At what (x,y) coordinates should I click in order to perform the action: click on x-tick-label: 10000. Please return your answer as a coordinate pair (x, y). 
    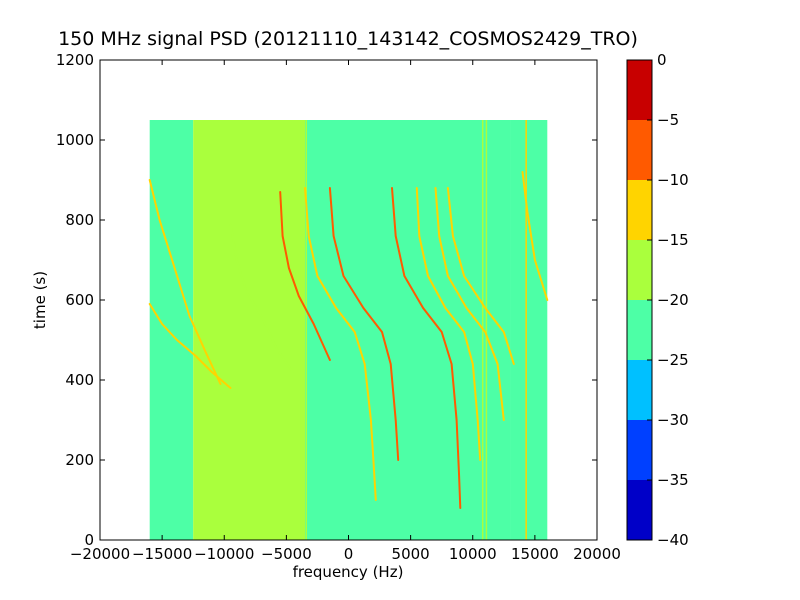
    Looking at the image, I should click on (473, 554).